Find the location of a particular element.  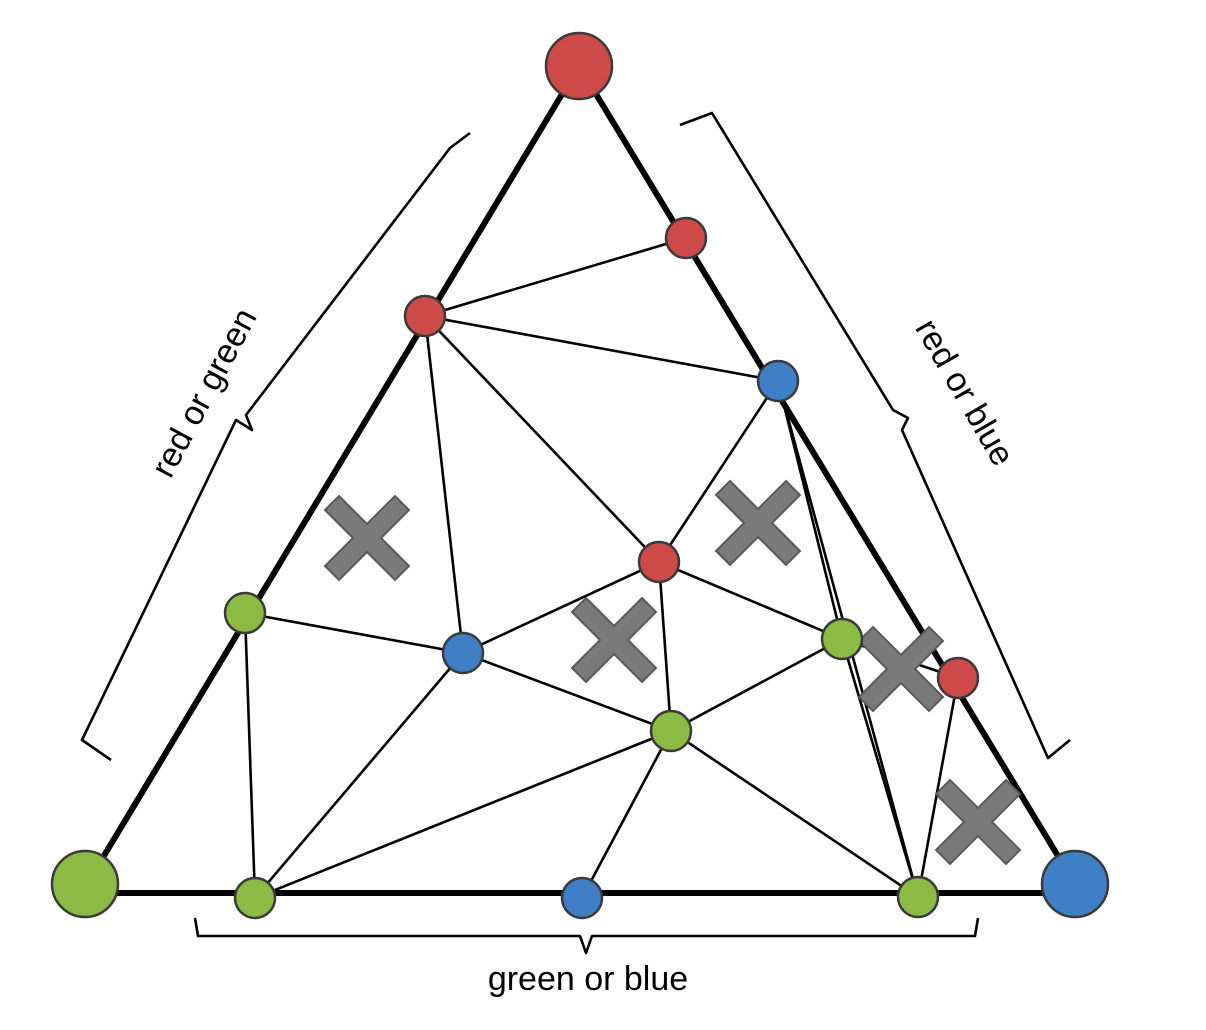

label-green-or-blue: green or blue is located at coordinates (588, 979).